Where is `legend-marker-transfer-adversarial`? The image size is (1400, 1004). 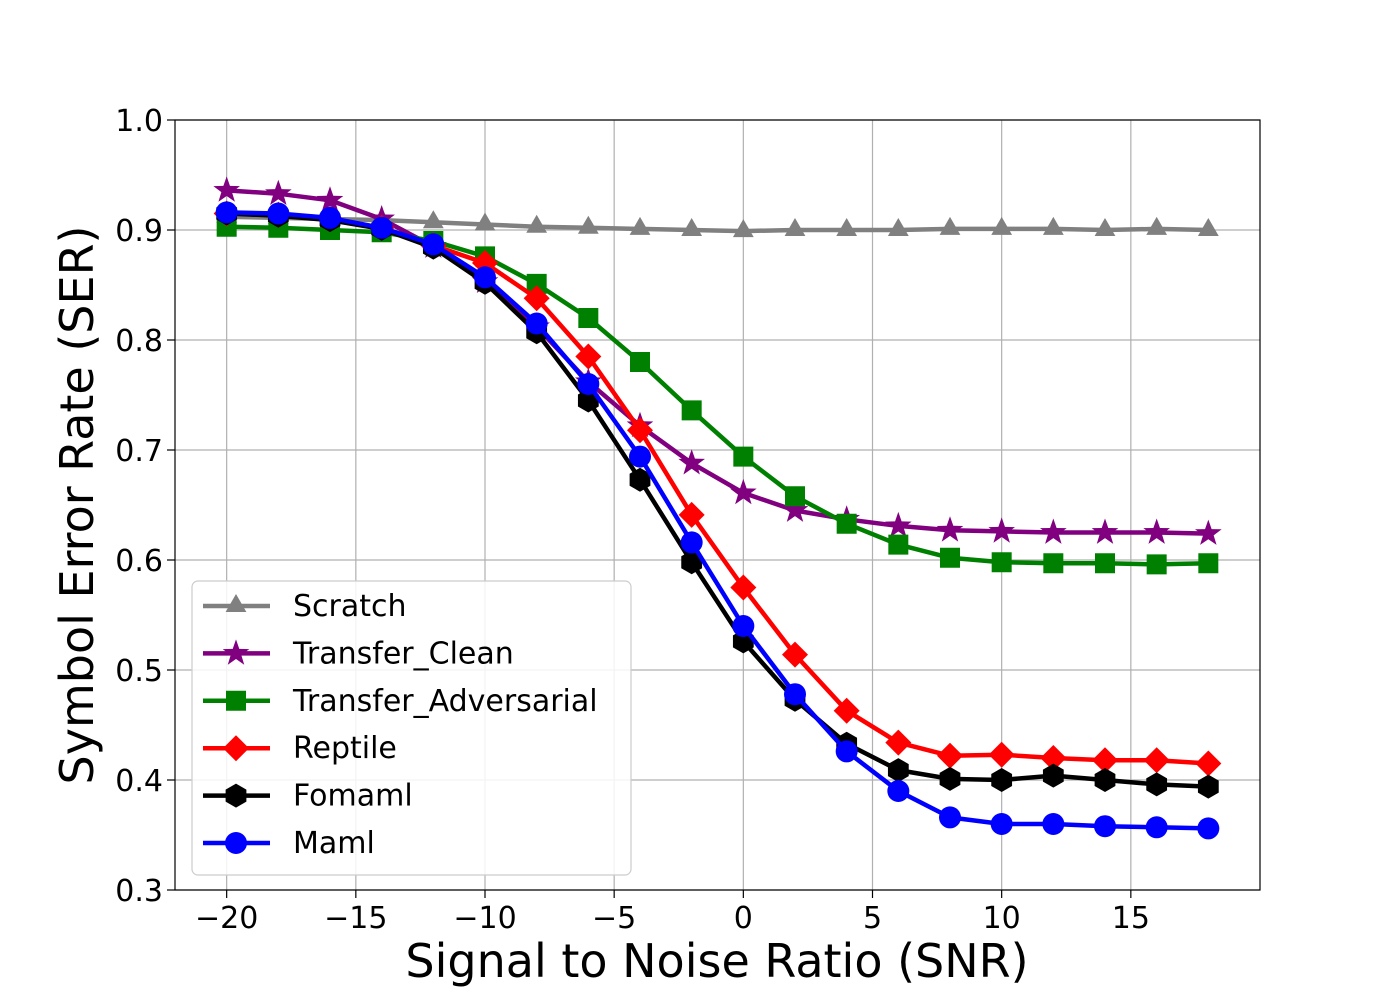
legend-marker-transfer-adversarial is located at coordinates (236, 700).